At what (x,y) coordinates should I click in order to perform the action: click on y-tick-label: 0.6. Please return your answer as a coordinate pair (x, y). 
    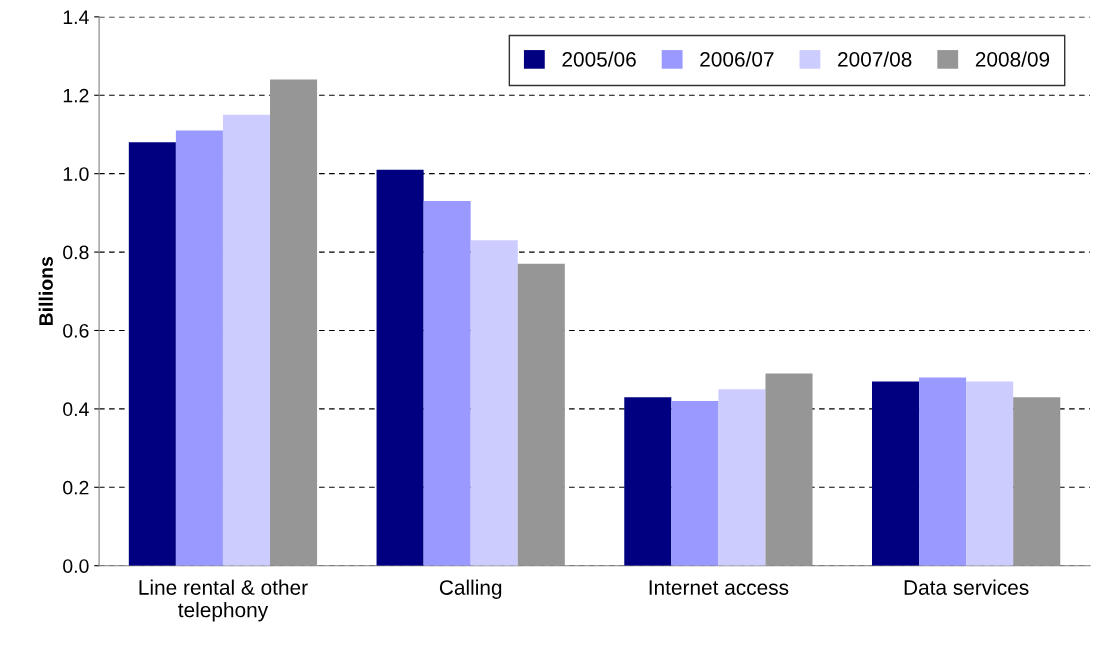
    Looking at the image, I should click on (76, 330).